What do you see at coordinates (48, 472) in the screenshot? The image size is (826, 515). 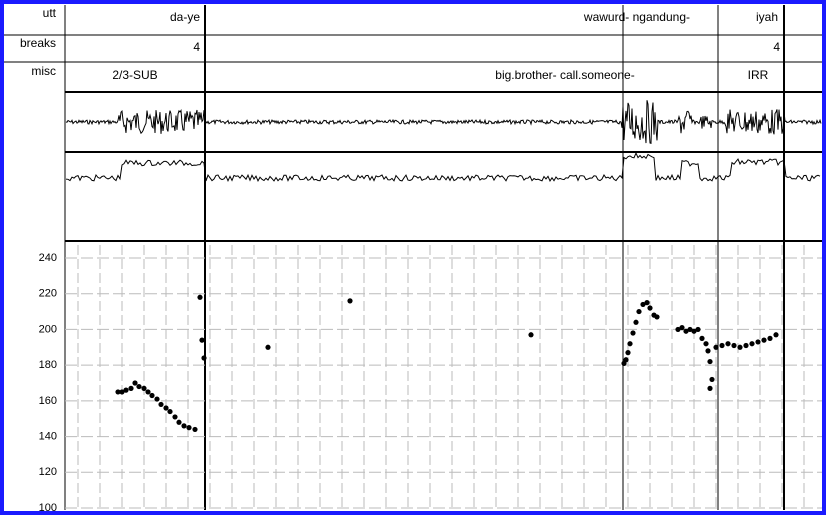 I see `y-tick-label: 120` at bounding box center [48, 472].